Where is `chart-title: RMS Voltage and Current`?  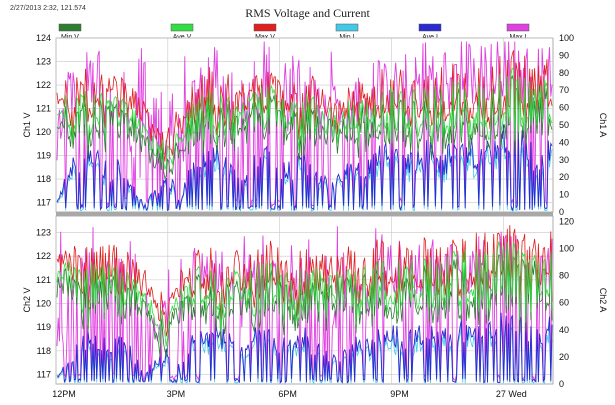
chart-title: RMS Voltage and Current is located at coordinates (307, 13).